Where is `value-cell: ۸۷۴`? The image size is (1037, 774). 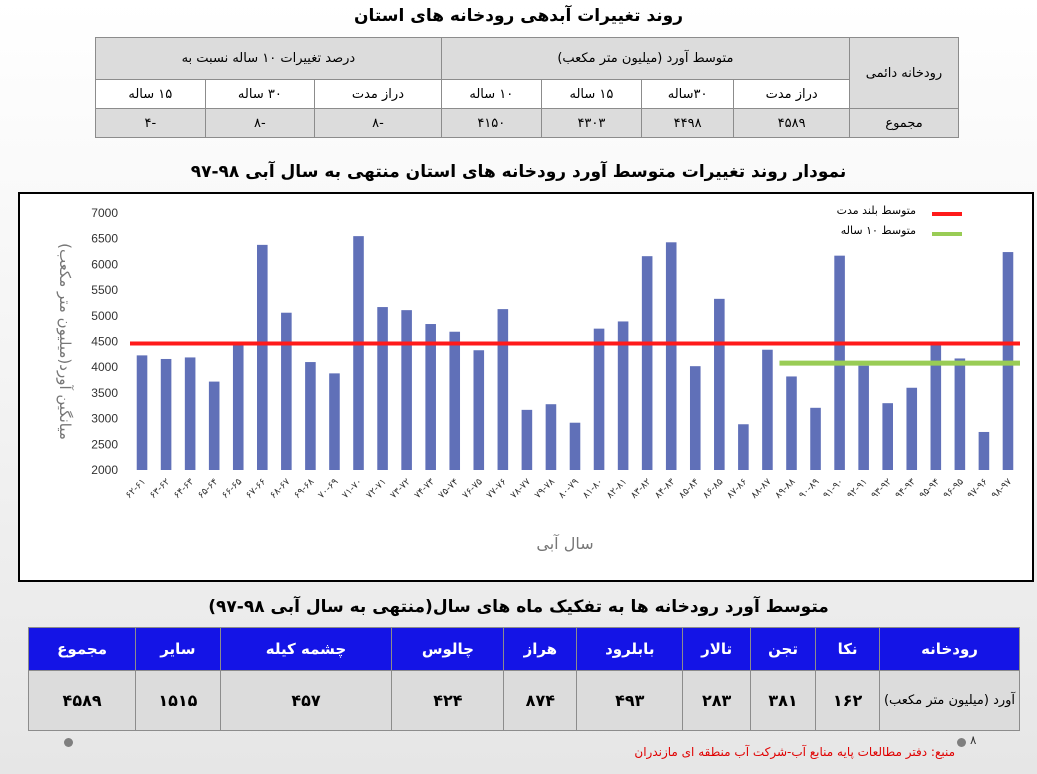 value-cell: ۸۷۴ is located at coordinates (540, 700).